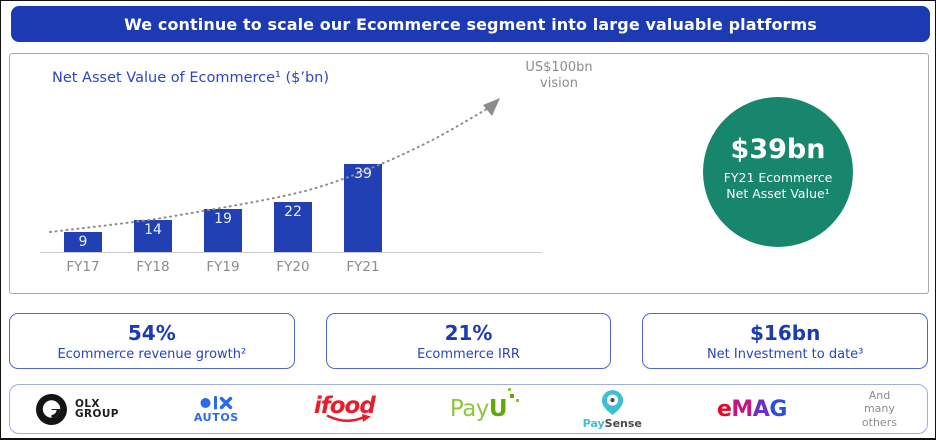  I want to click on vision-line2: vision, so click(559, 84).